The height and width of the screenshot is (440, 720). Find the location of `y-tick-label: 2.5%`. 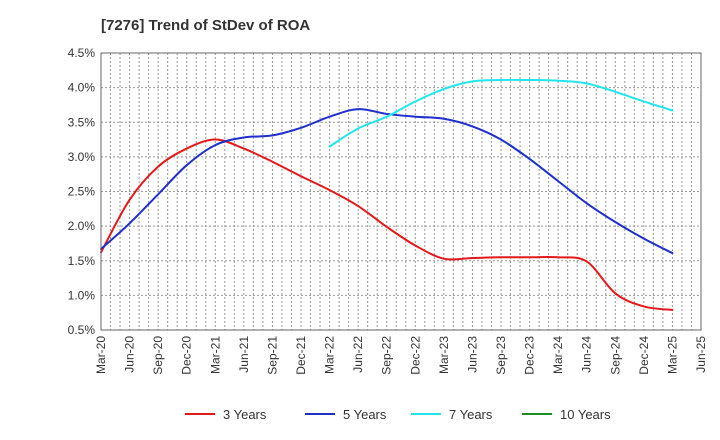

y-tick-label: 2.5% is located at coordinates (82, 192).